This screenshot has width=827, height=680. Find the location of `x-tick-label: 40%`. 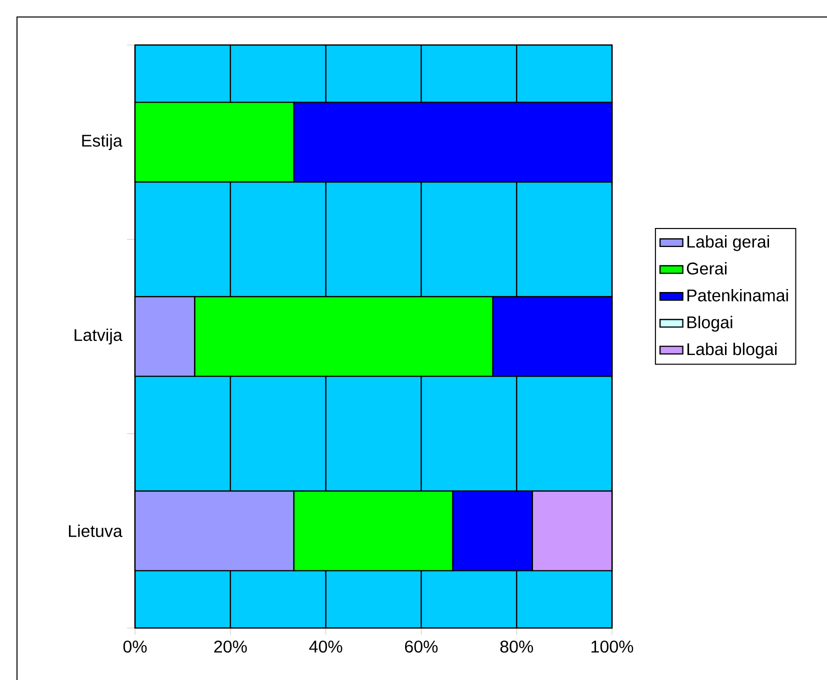

x-tick-label: 40% is located at coordinates (325, 646).